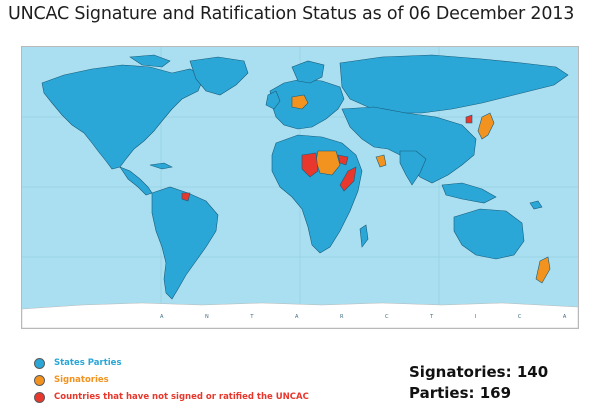 The width and height of the screenshot is (600, 410). Describe the element at coordinates (88, 363) in the screenshot. I see `legend-label-states-parties: States Parties` at that location.